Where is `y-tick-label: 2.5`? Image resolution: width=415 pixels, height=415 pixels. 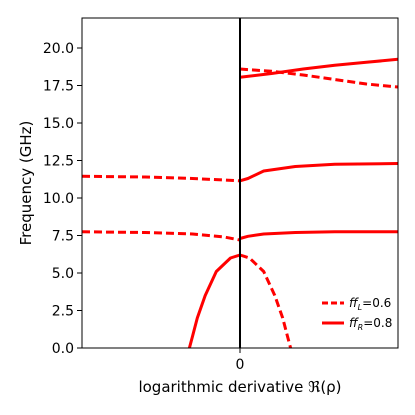
y-tick-label: 2.5 is located at coordinates (63, 312).